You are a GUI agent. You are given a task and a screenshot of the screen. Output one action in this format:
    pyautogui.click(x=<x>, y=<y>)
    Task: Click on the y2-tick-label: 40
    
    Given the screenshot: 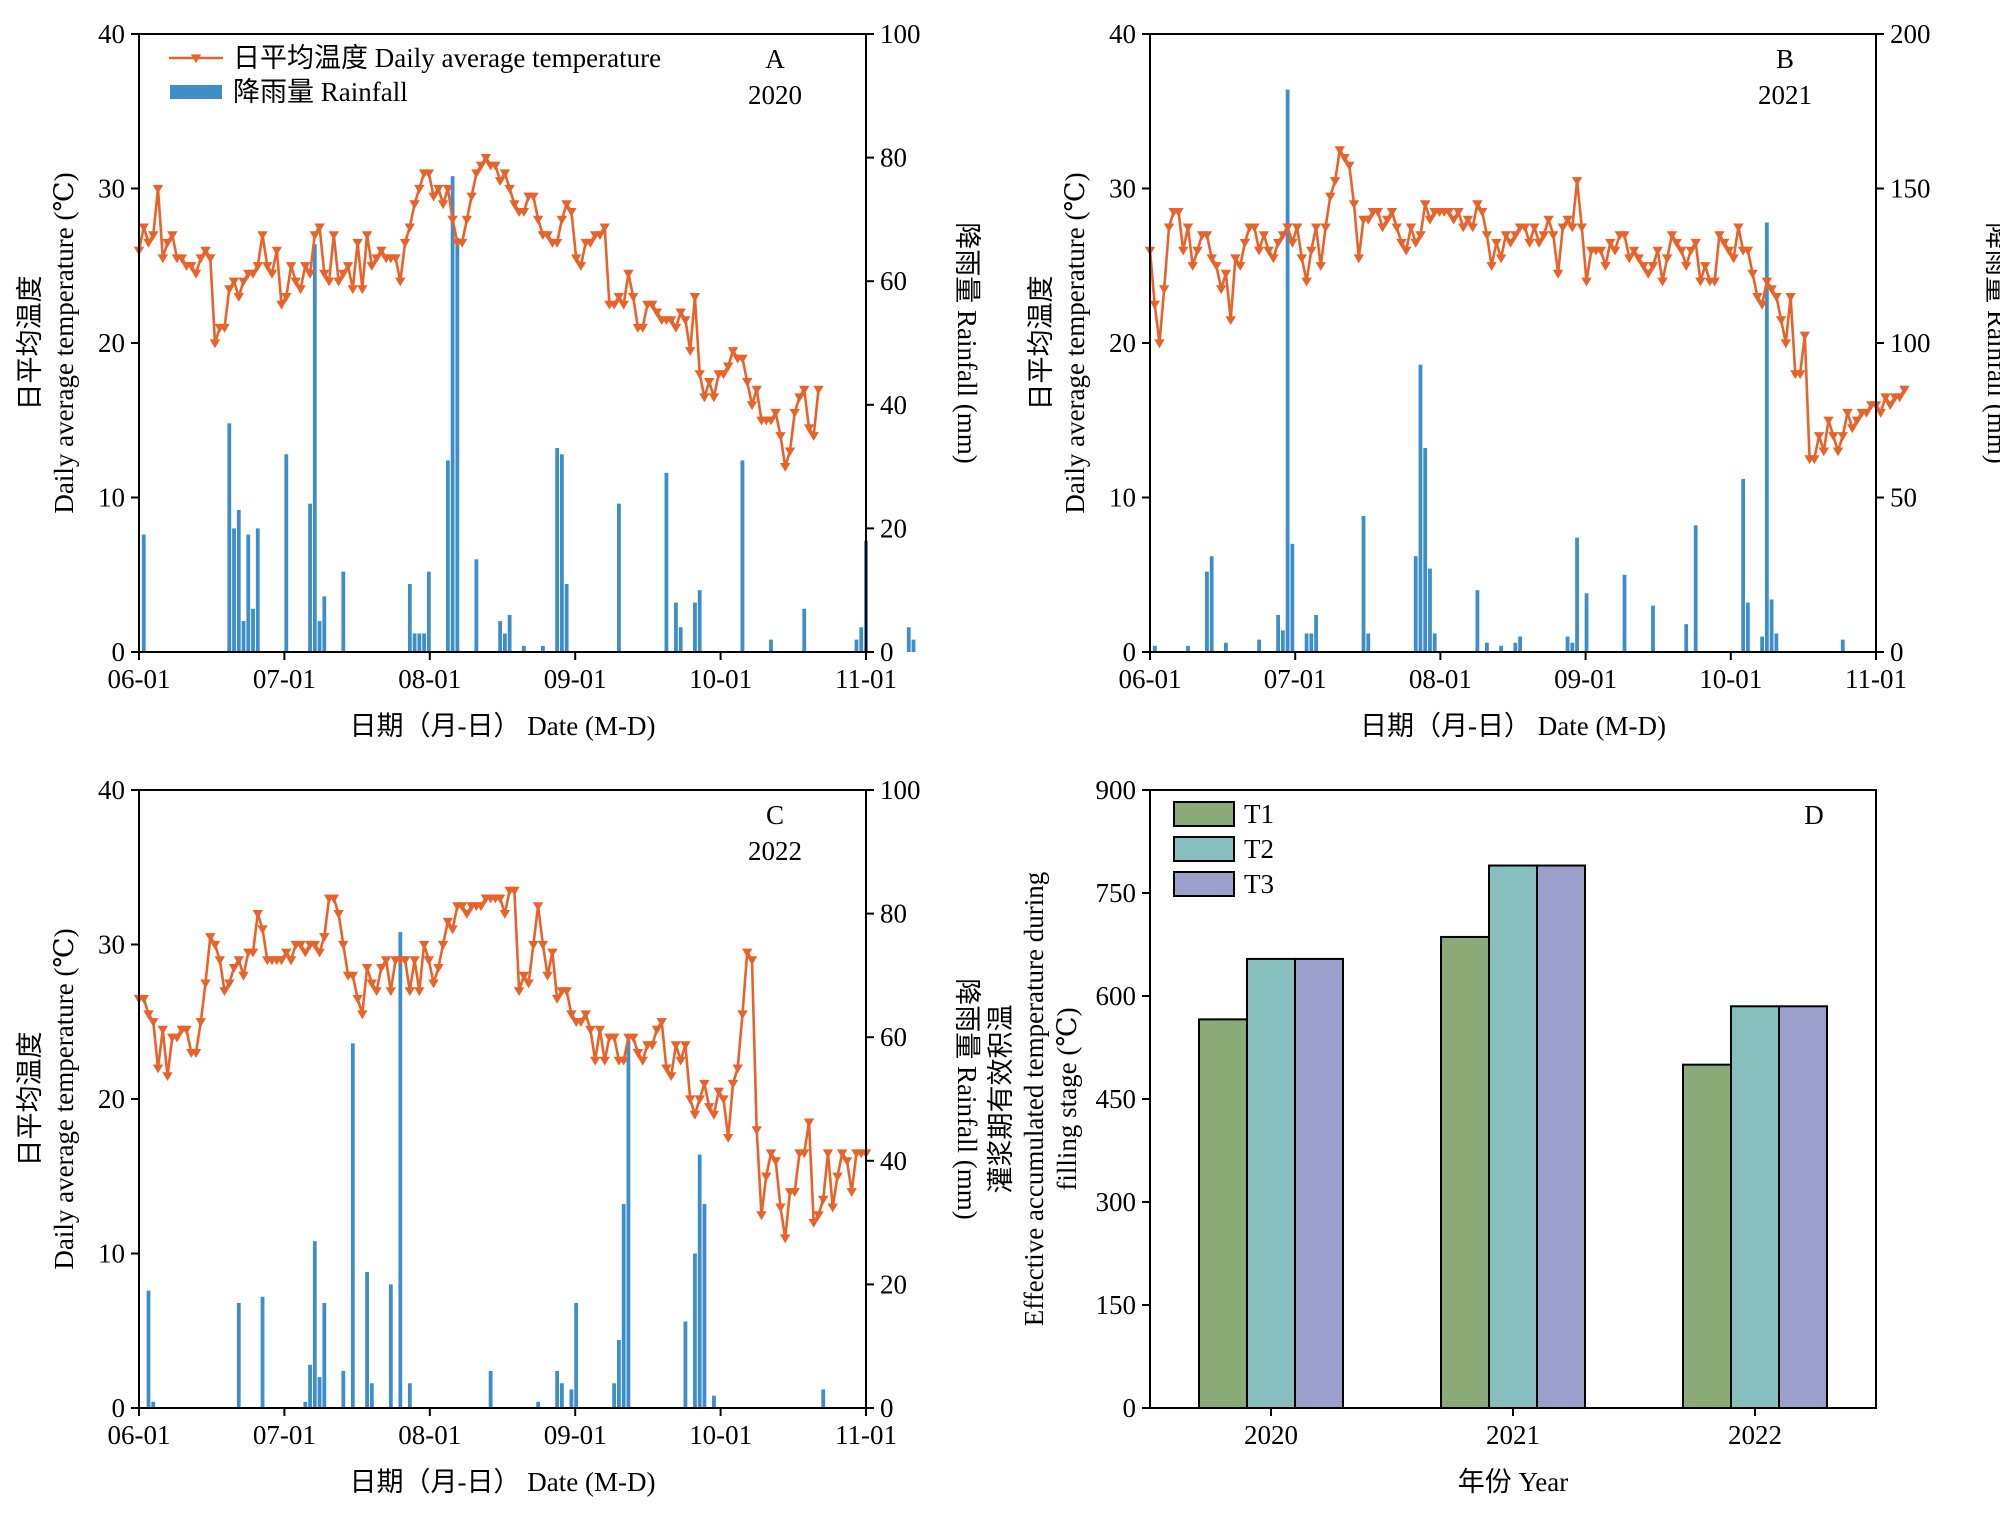 What is the action you would take?
    pyautogui.click(x=893, y=1161)
    